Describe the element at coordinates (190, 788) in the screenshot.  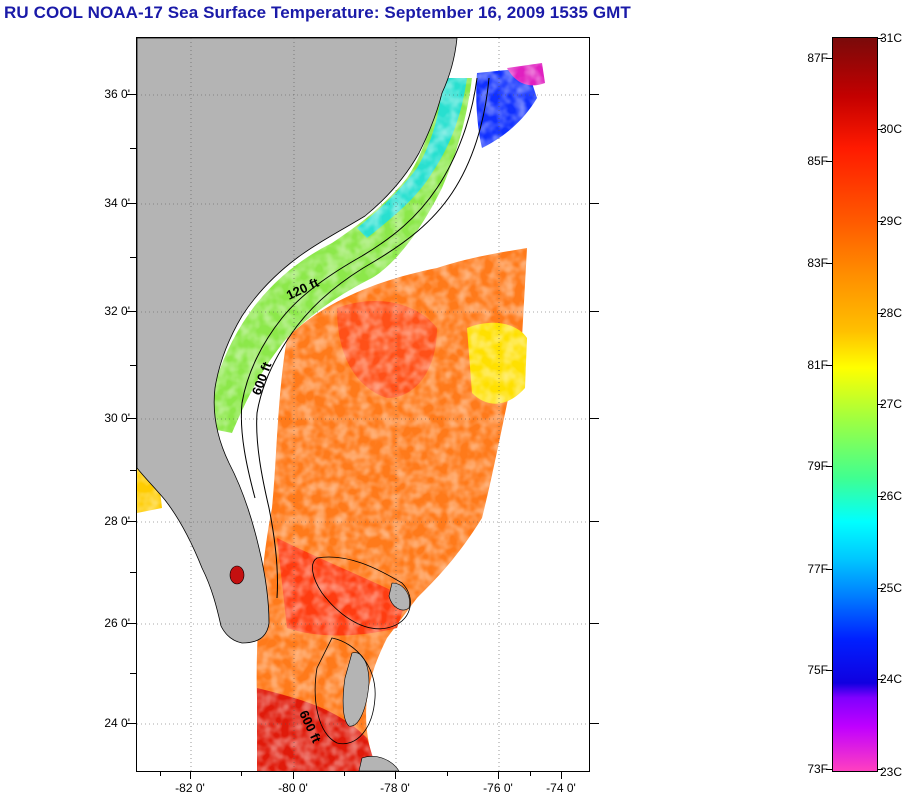
I see `lon-label: -82 0'` at that location.